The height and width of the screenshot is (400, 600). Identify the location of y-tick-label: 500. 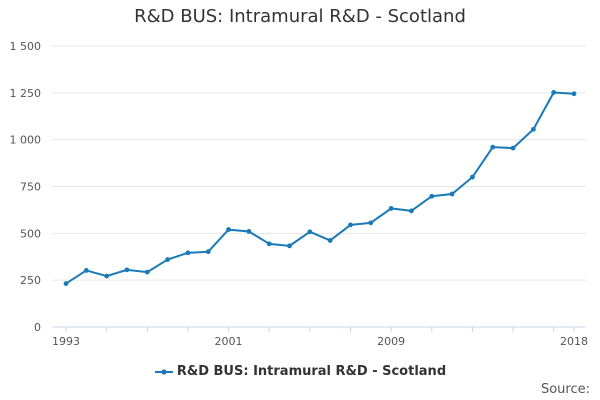
(30, 233).